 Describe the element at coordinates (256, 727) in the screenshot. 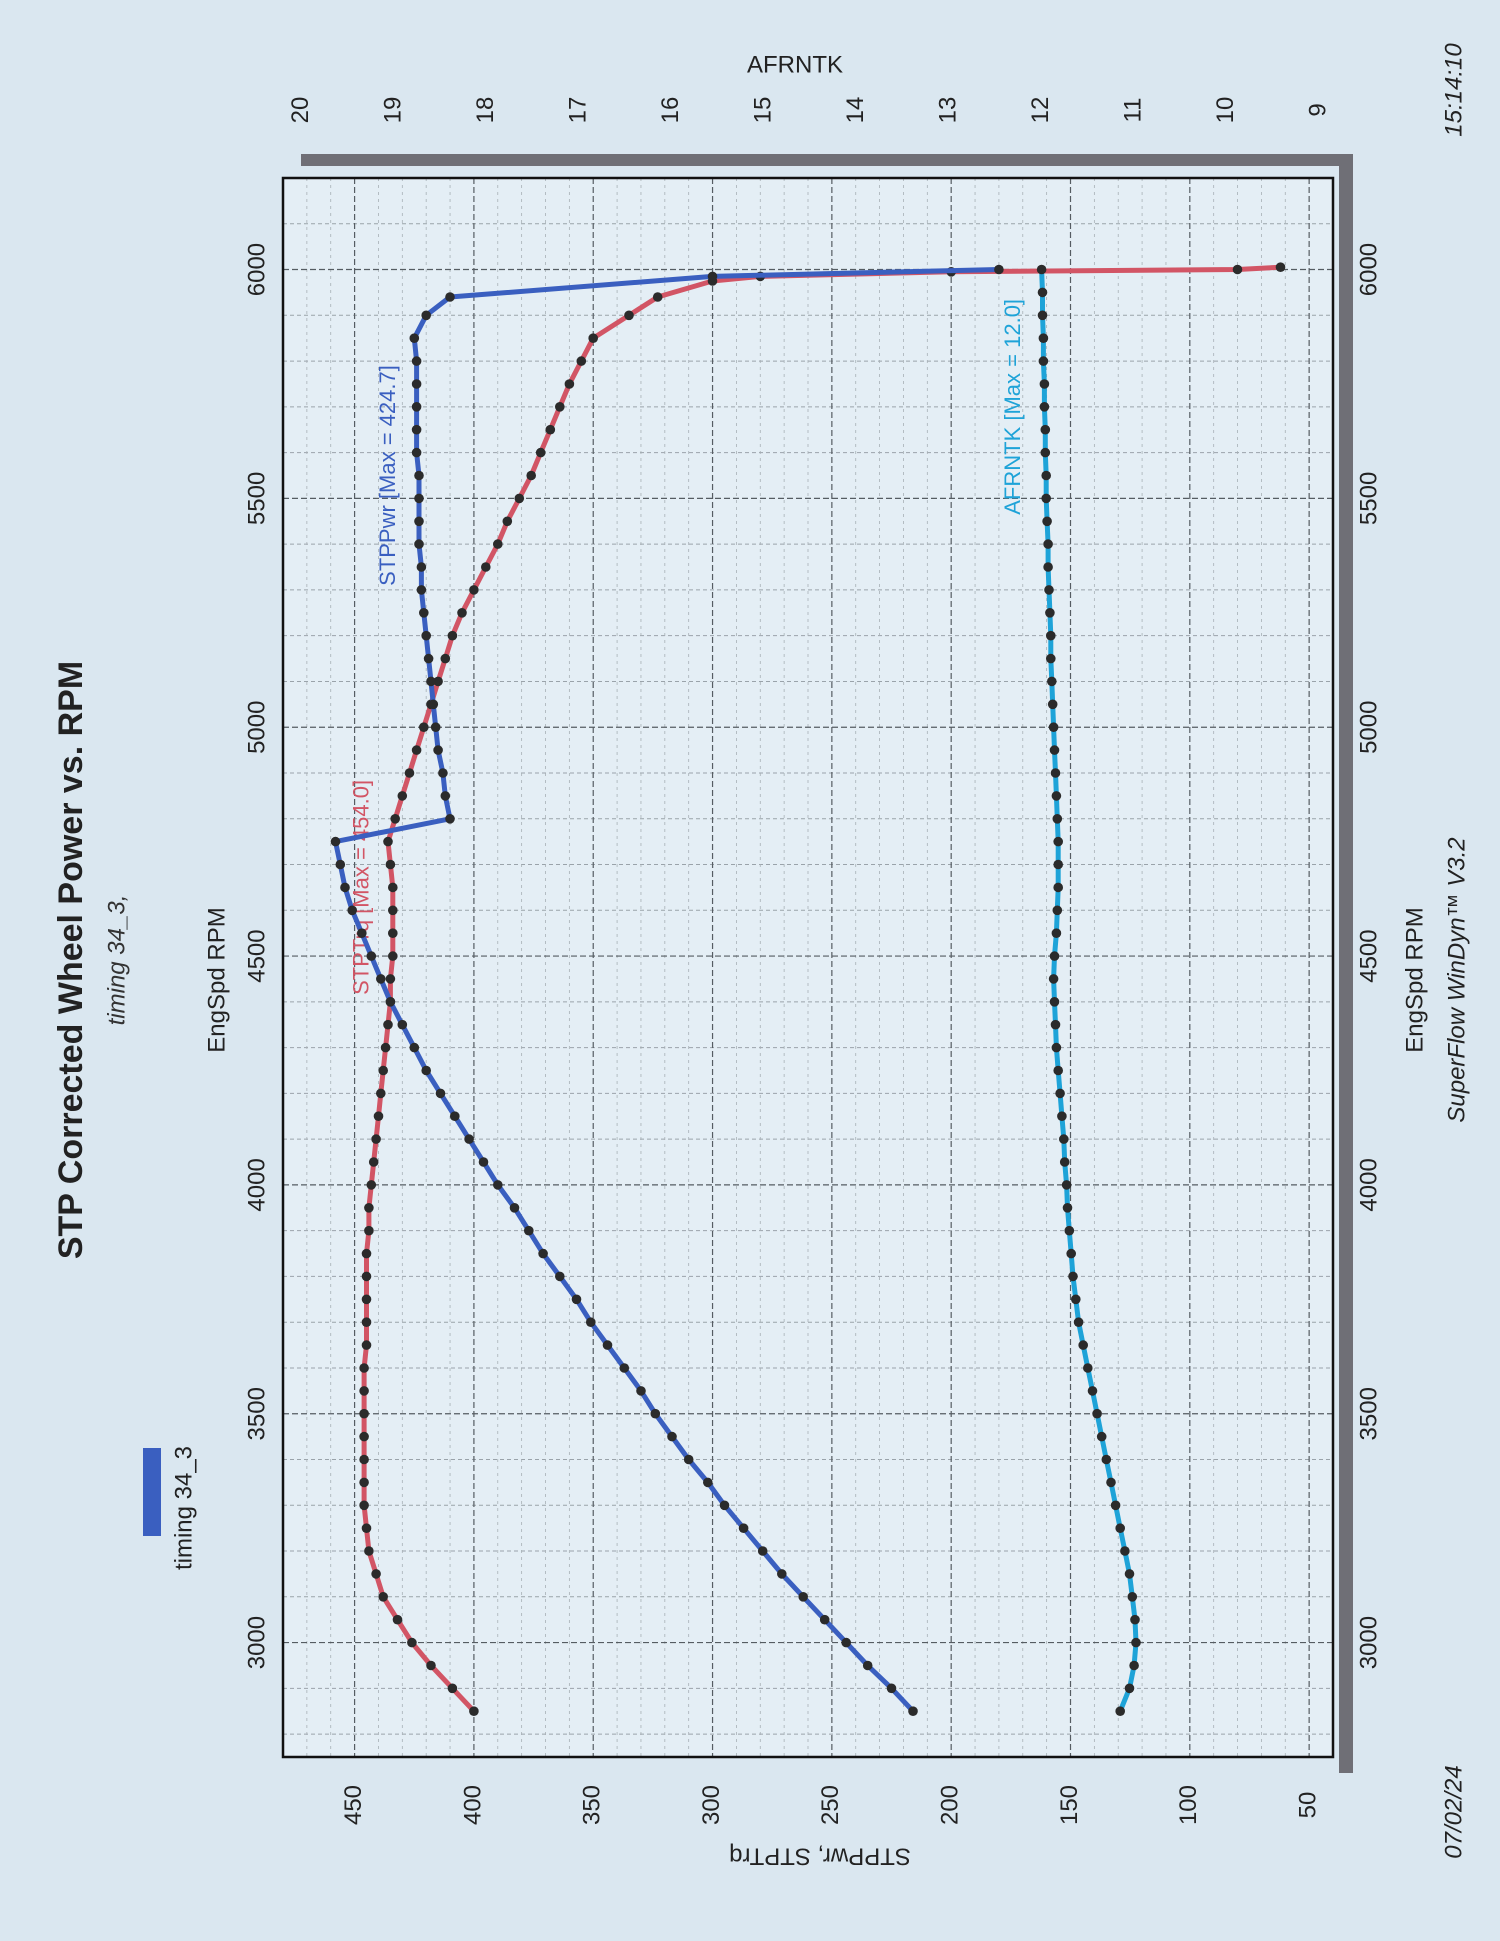

I see `x-tick-label-top: 5000` at that location.